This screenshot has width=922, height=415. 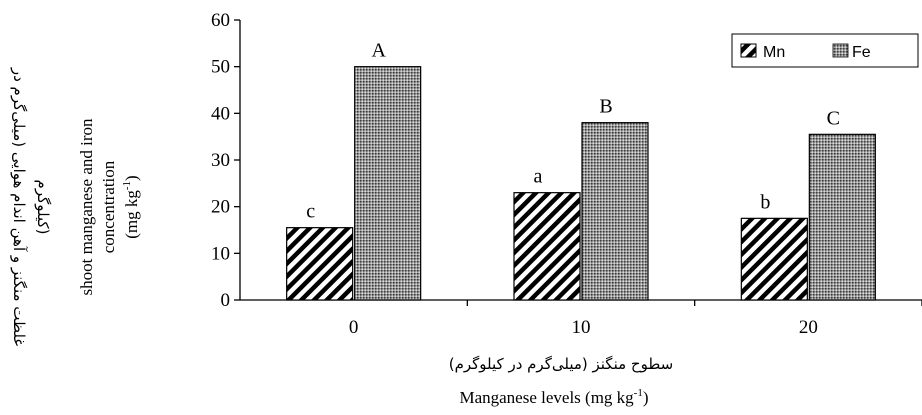 I want to click on y-tick-label: 60, so click(x=220, y=20).